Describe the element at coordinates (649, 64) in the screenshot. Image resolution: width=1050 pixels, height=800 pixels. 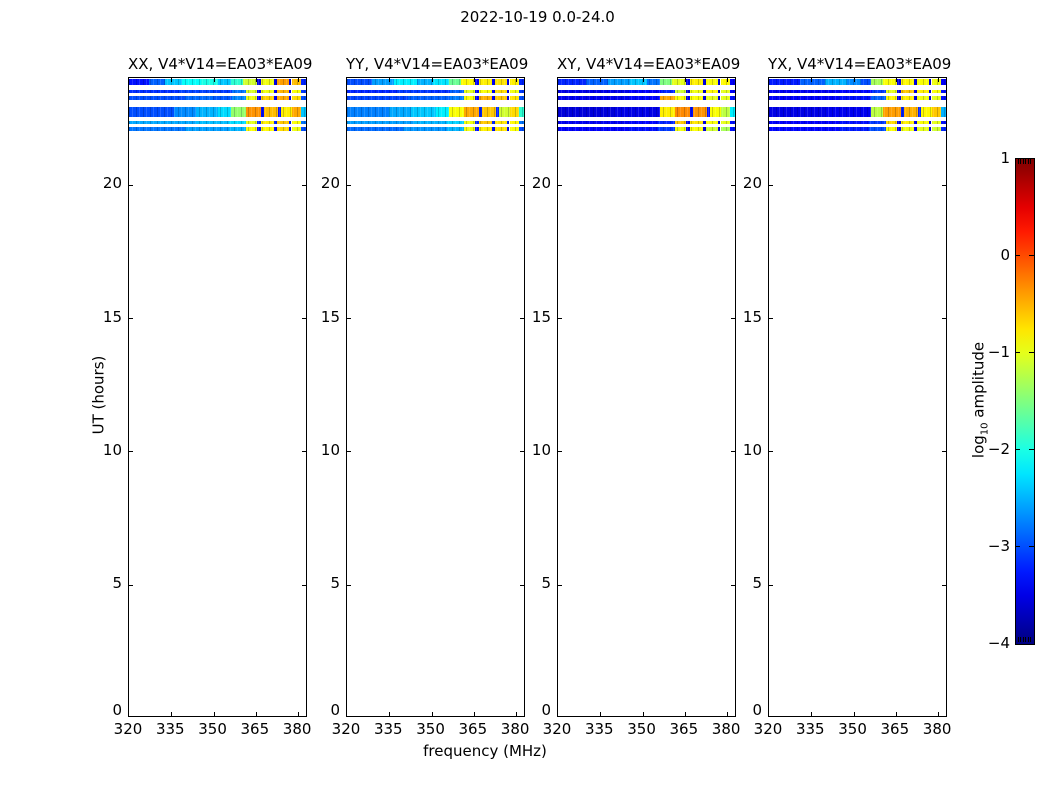
I see `panel-title: XY, V4*V14=EA03*EA09` at that location.